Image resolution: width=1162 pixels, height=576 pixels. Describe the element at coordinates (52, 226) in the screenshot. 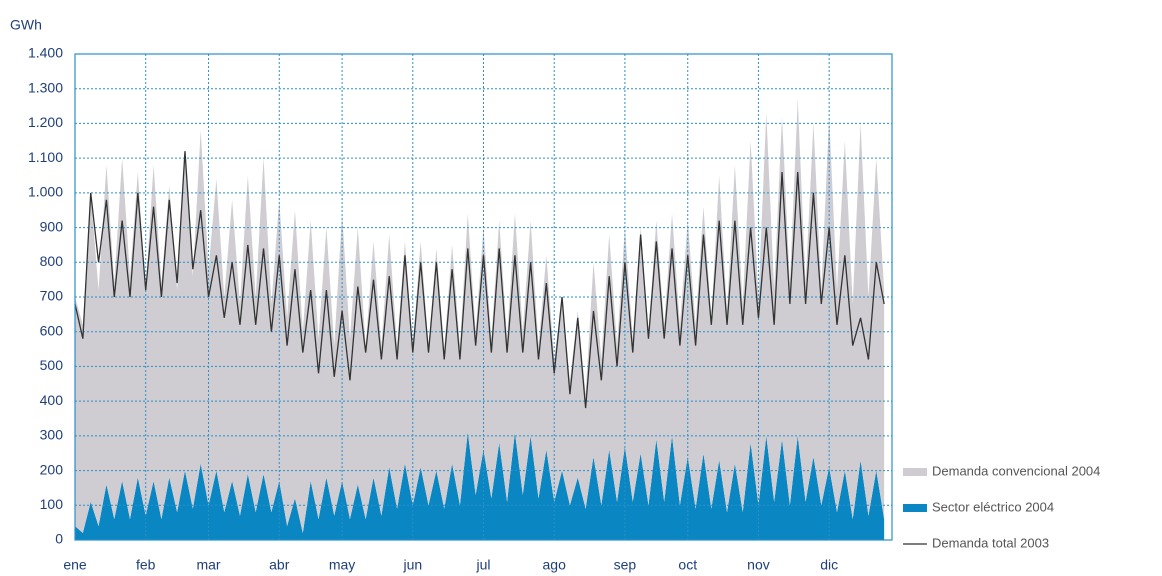

I see `y-tick-label: 900` at that location.